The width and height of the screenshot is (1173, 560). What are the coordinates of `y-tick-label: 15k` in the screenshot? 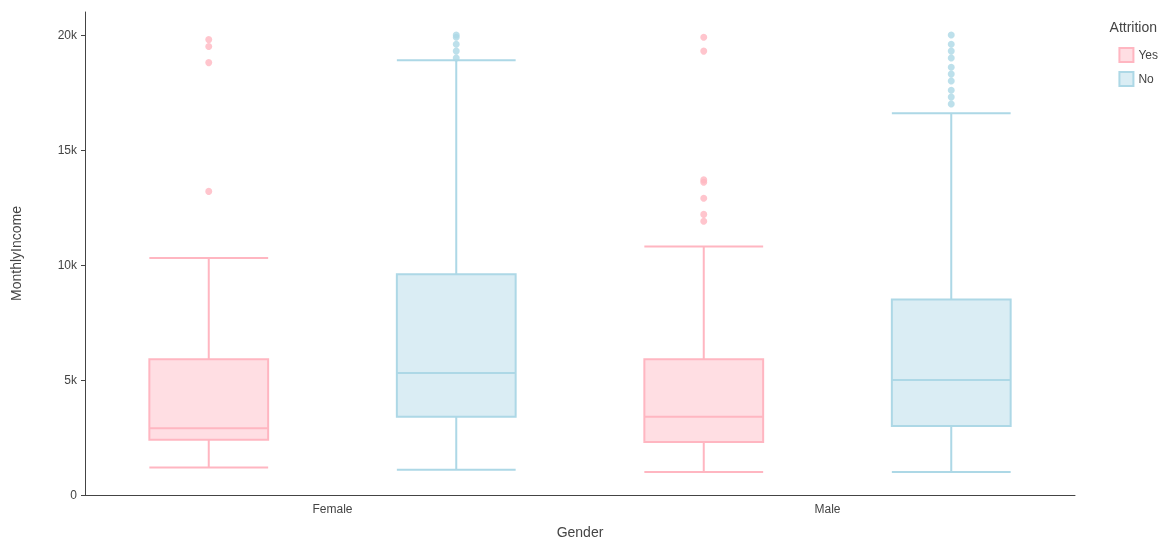 It's located at (67, 150).